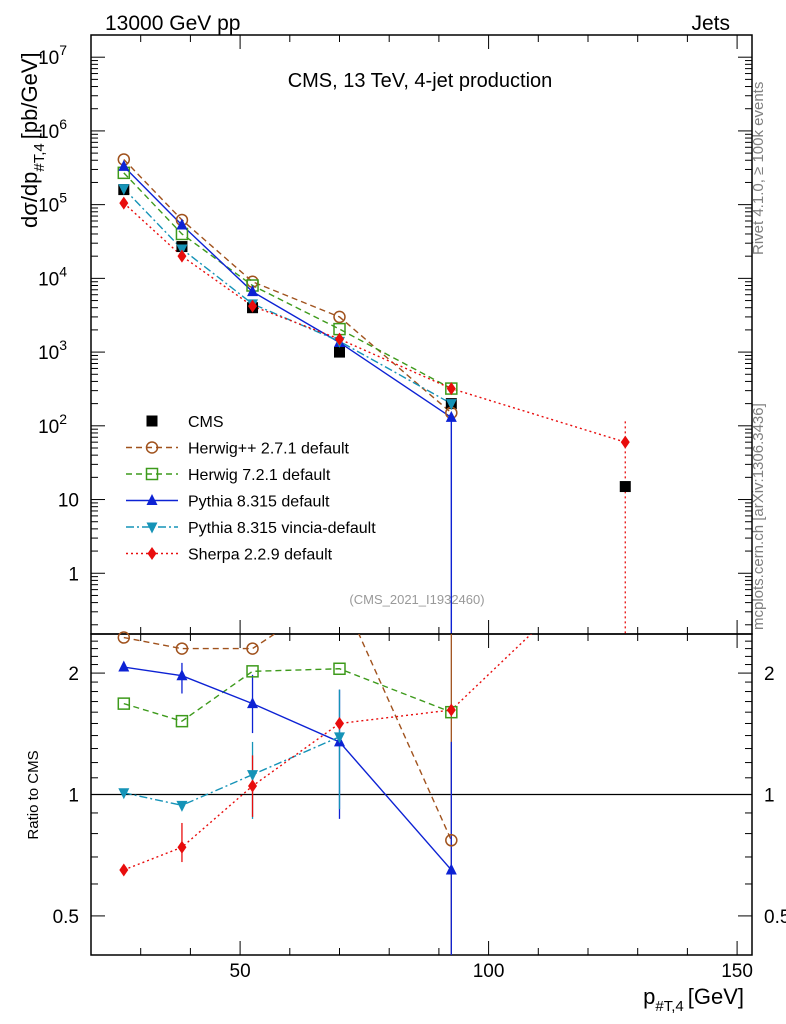 The image size is (786, 1024). What do you see at coordinates (259, 502) in the screenshot?
I see `legend-label-pythia-8-315-default: Pythia 8.315 default` at bounding box center [259, 502].